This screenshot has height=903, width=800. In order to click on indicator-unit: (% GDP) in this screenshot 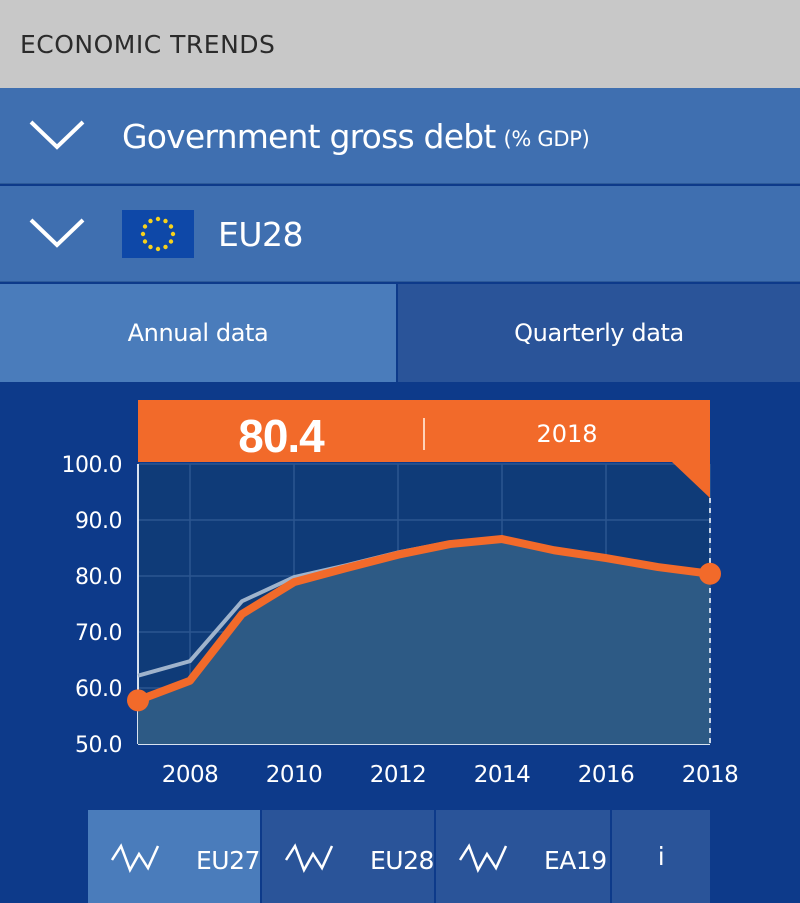, I will do `click(546, 139)`.